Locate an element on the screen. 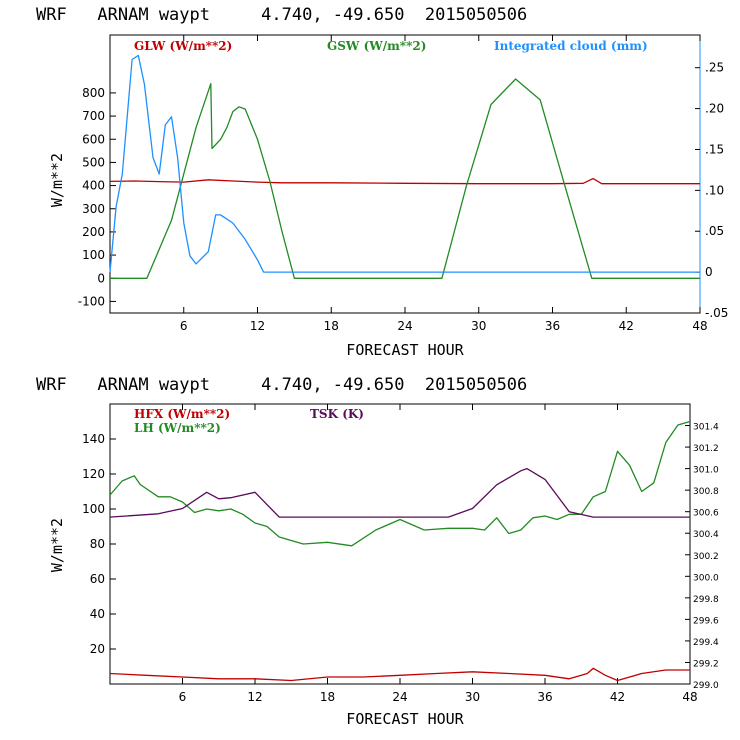 Image resolution: width=740 pixels, height=740 pixels. y-tick-label-6: 140 is located at coordinates (93, 439).